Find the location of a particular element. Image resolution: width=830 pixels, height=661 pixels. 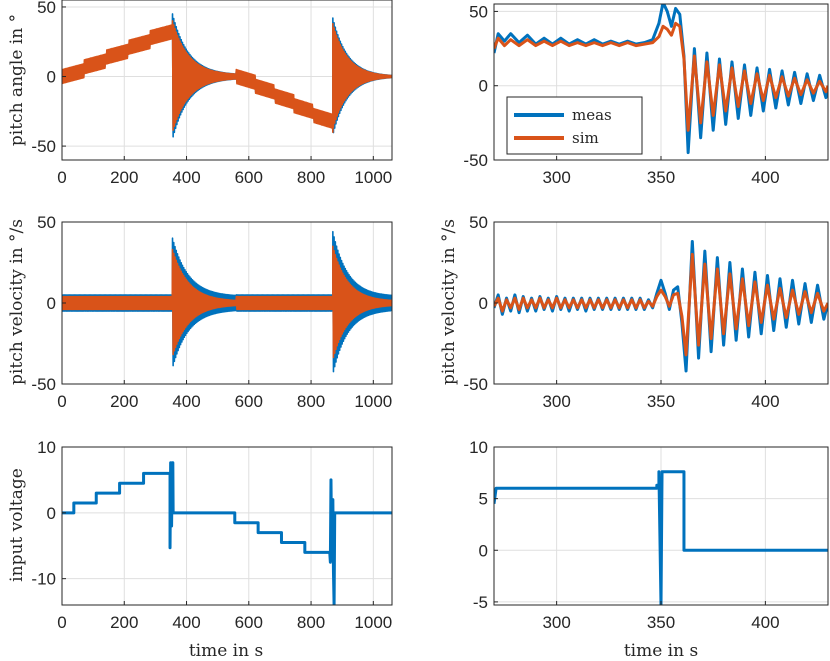

pitch-angle-zoom-plot: 300 350 400 -50 0 50 meas sim is located at coordinates (646, 94).